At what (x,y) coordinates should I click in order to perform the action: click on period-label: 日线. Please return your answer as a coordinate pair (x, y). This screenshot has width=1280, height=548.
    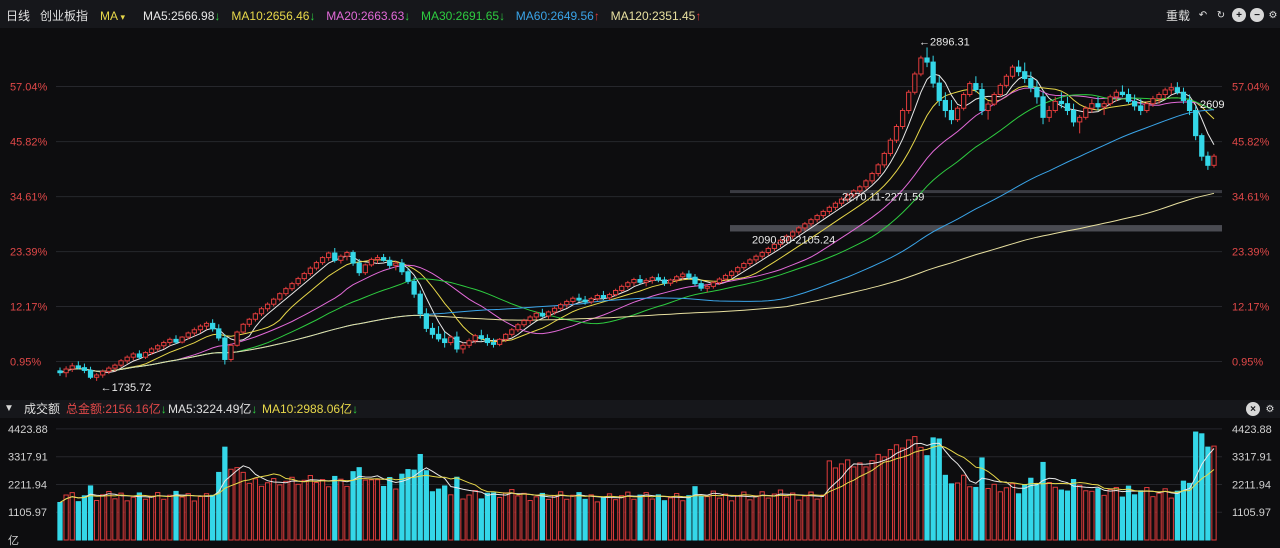
    Looking at the image, I should click on (18, 16).